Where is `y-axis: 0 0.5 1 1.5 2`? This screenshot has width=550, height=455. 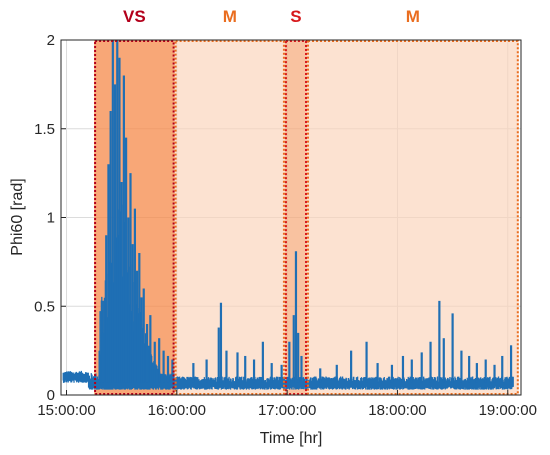
y-axis: 0 0.5 1 1.5 2 is located at coordinates (50, 218).